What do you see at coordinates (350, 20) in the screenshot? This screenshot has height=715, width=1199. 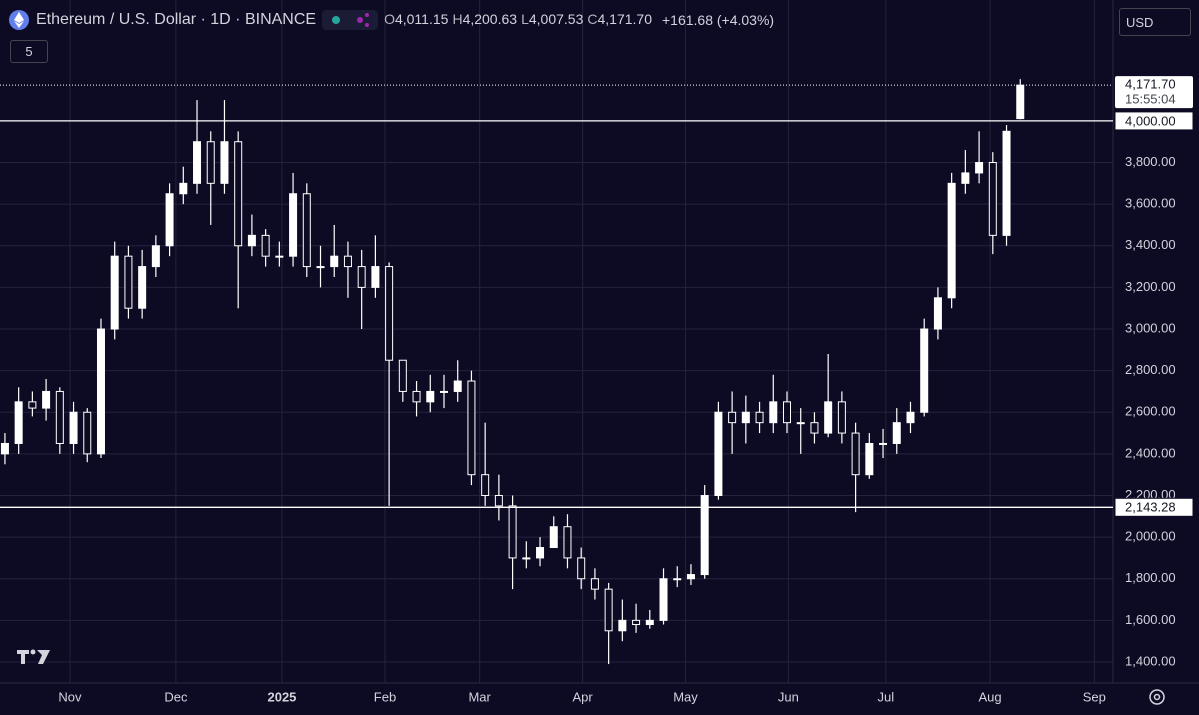 I see `status-icons` at bounding box center [350, 20].